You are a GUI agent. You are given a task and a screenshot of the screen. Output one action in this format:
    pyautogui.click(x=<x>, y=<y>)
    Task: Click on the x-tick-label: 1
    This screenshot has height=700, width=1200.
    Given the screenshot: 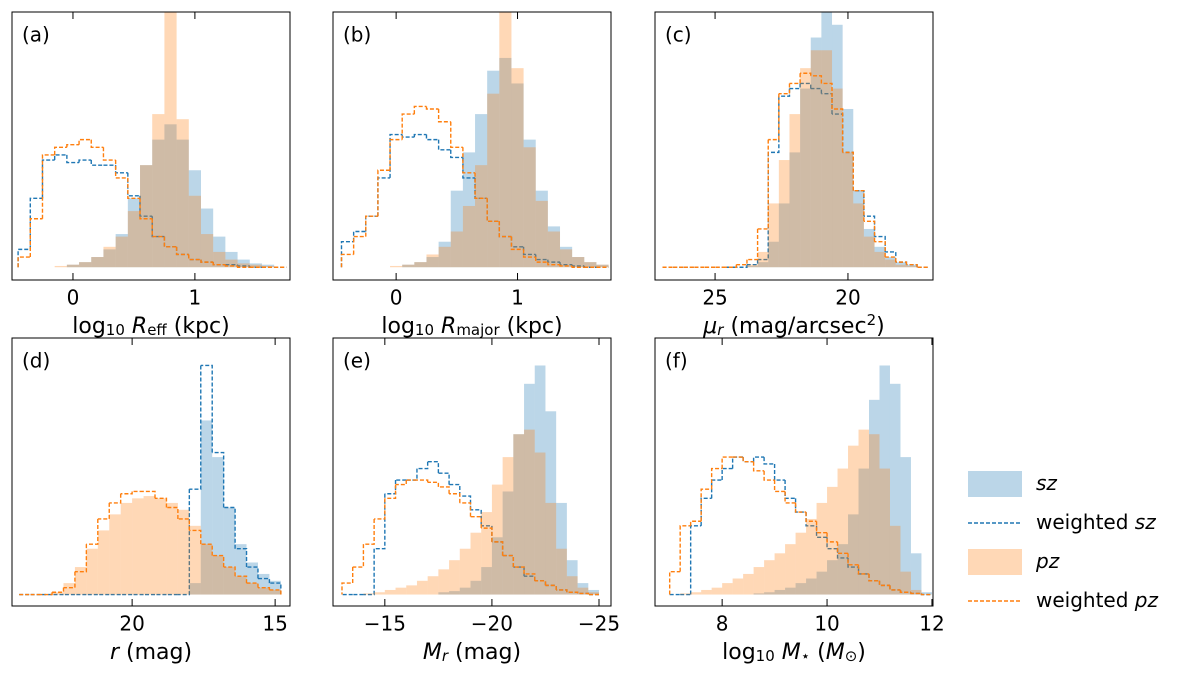 What is the action you would take?
    pyautogui.click(x=195, y=298)
    